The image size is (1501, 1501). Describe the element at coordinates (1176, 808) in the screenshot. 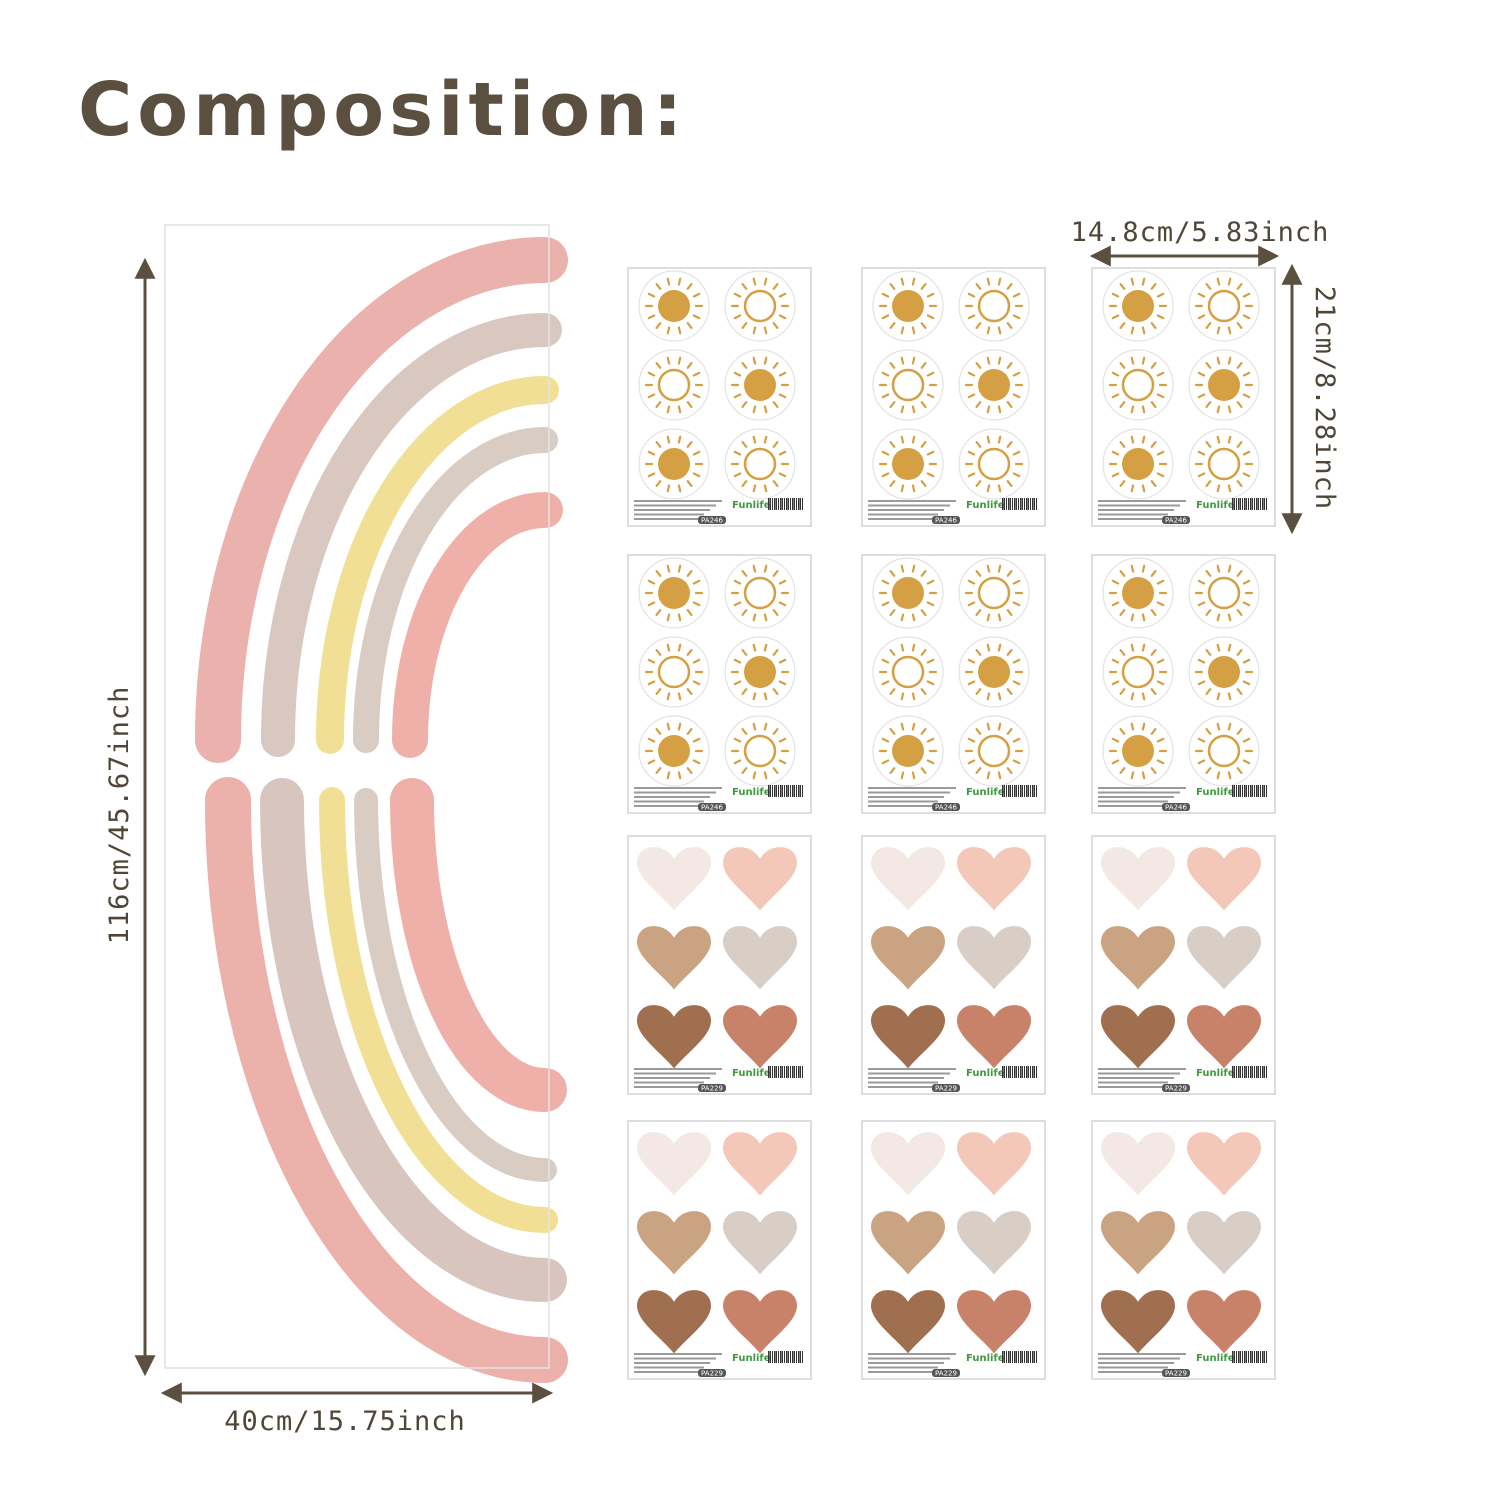

I see `sheet-code: PA246` at that location.